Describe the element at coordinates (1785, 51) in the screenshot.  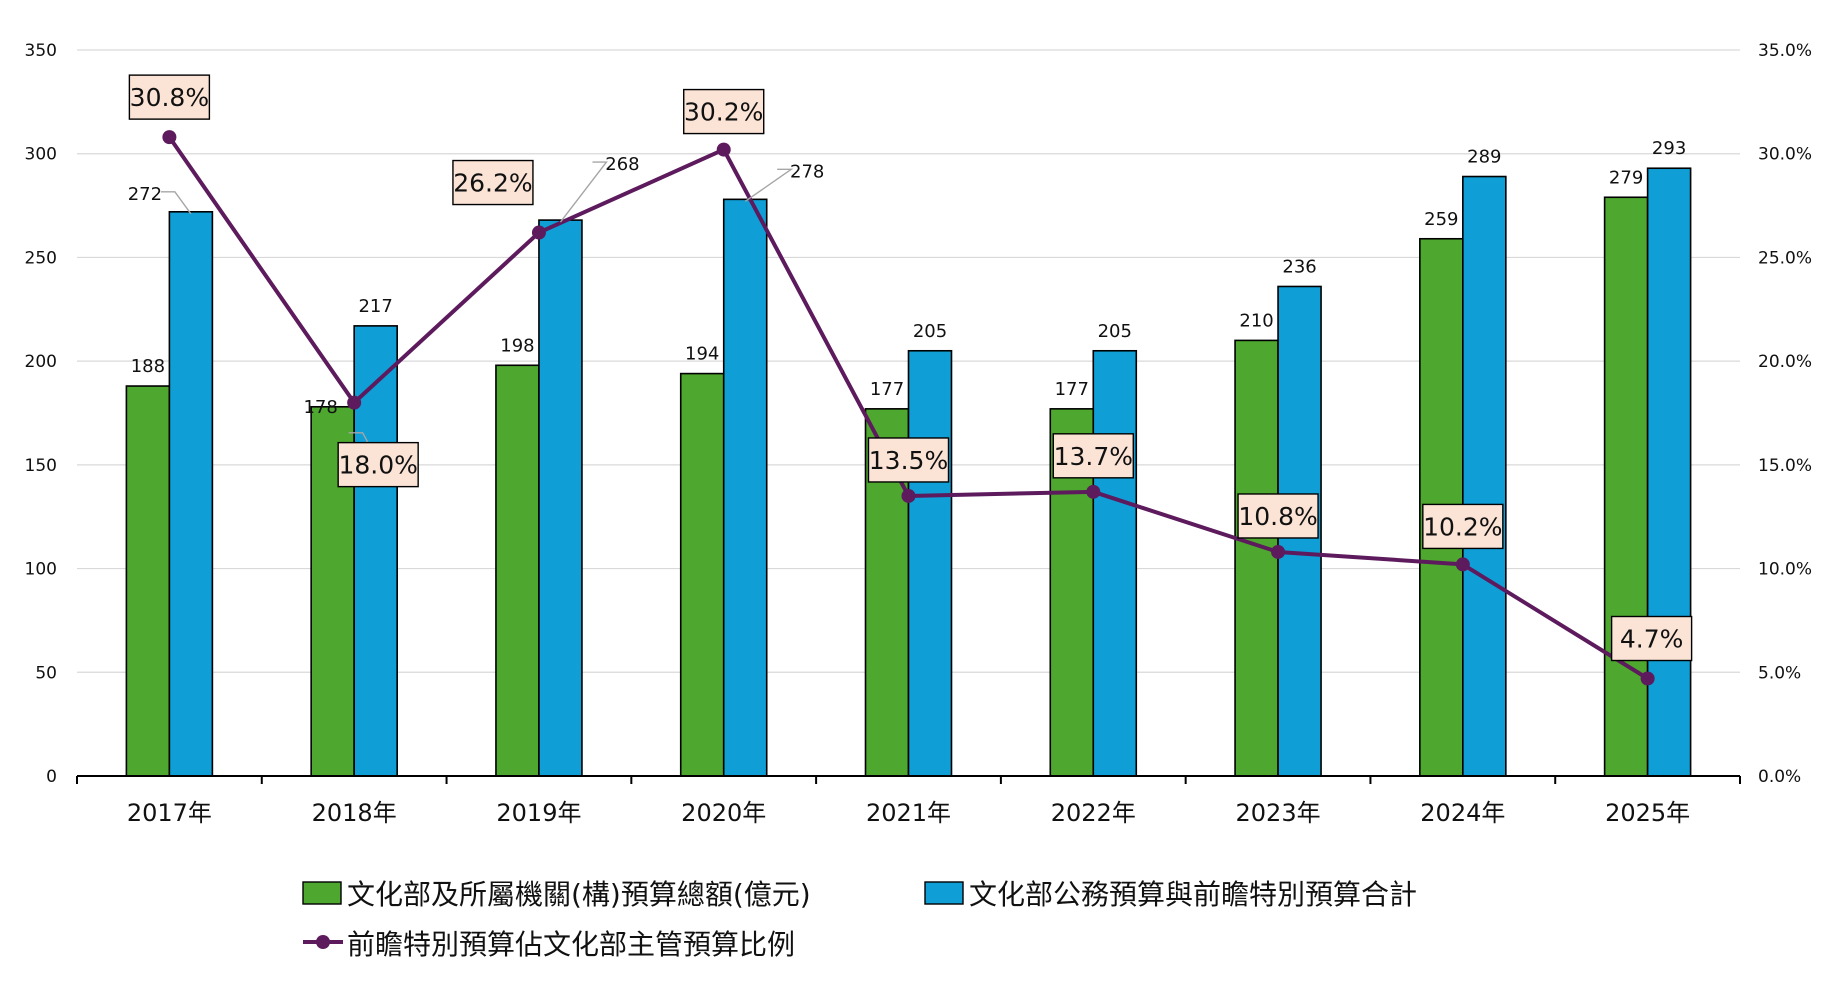
I see `y-right-tick-label: 35.0%` at that location.